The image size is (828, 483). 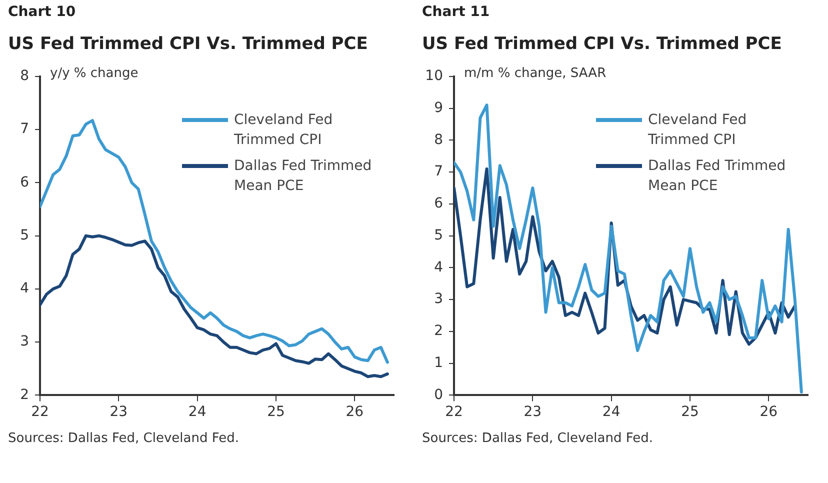 I want to click on chart-subtitle: Chart 11, so click(x=456, y=12).